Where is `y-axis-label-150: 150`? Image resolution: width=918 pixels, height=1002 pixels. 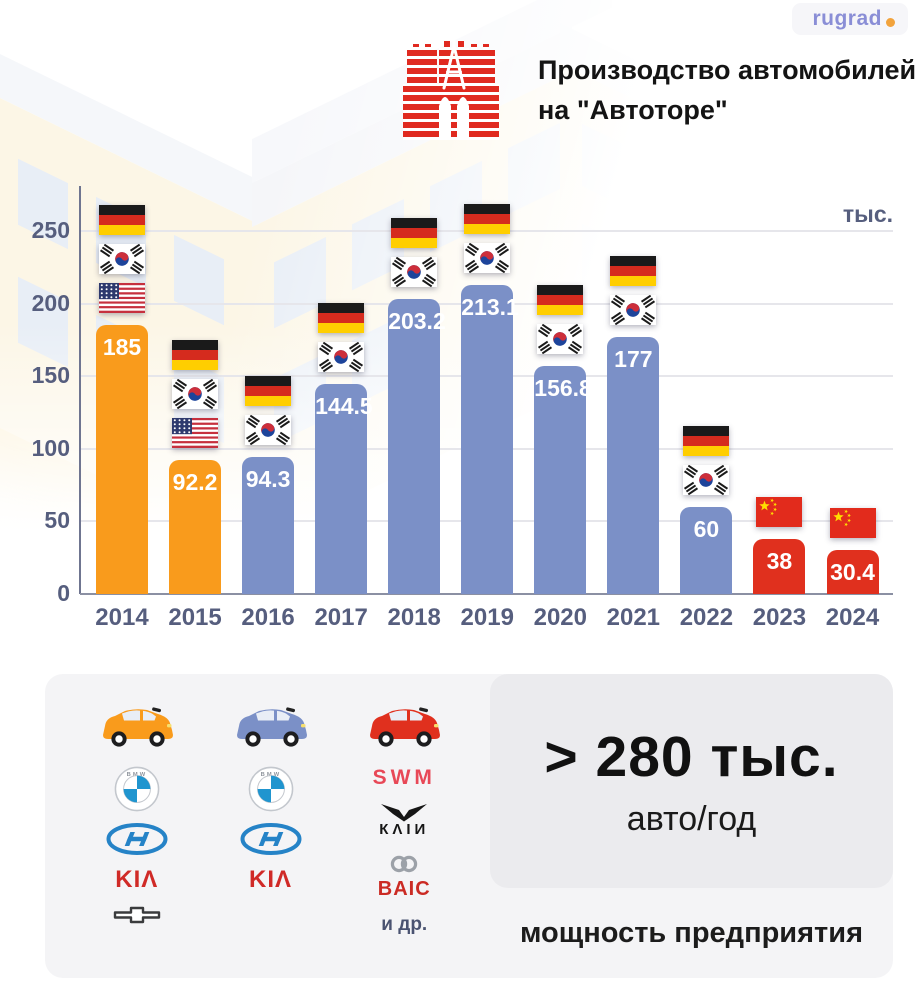
y-axis-label-150: 150 is located at coordinates (50, 375).